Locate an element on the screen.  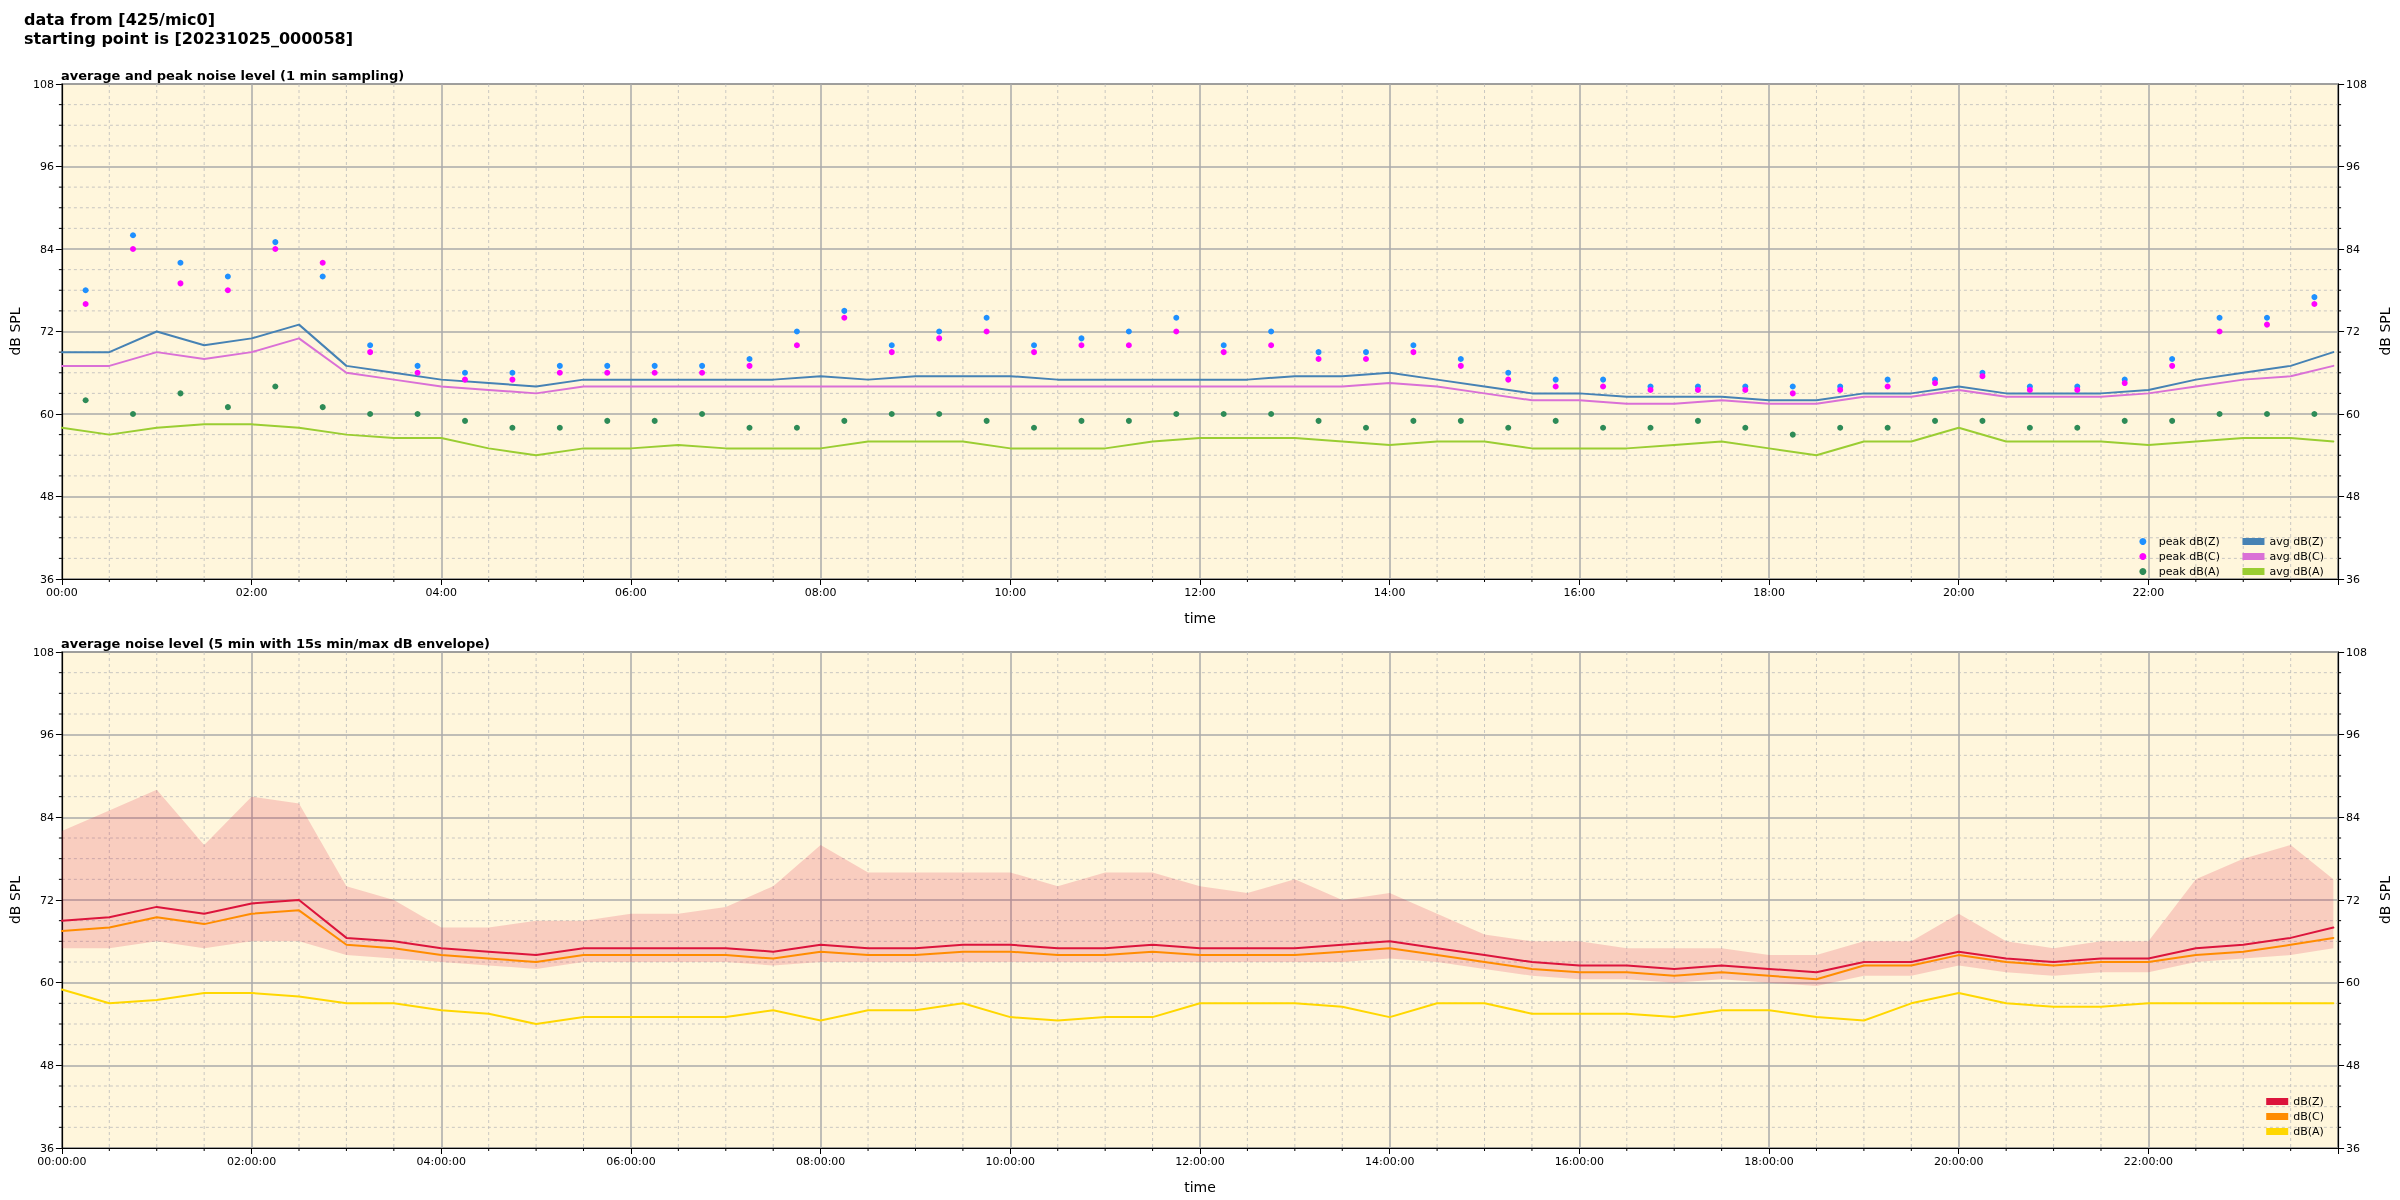
x-tick-label: 20:00:00 is located at coordinates (1959, 1161).